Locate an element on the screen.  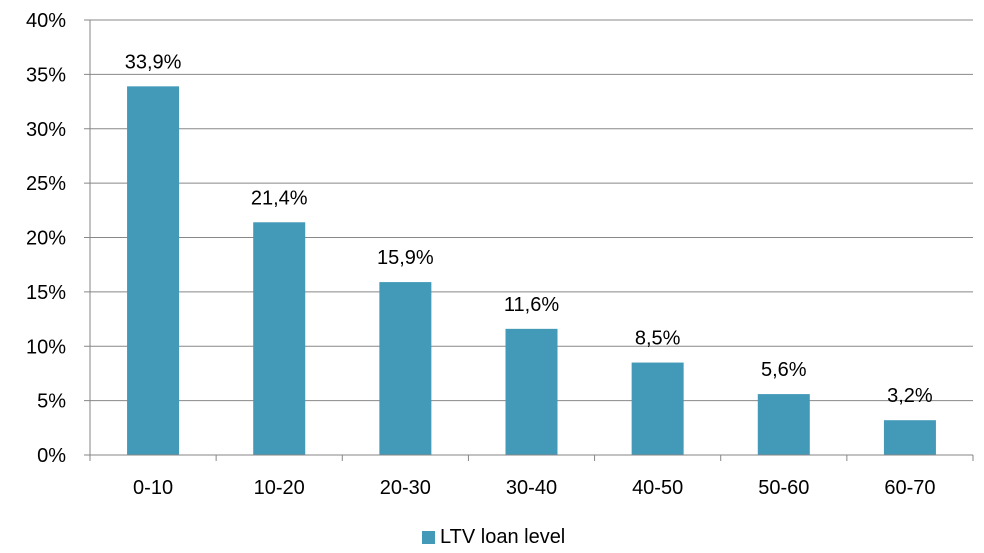
x-tick-label: 30-40 is located at coordinates (531, 488).